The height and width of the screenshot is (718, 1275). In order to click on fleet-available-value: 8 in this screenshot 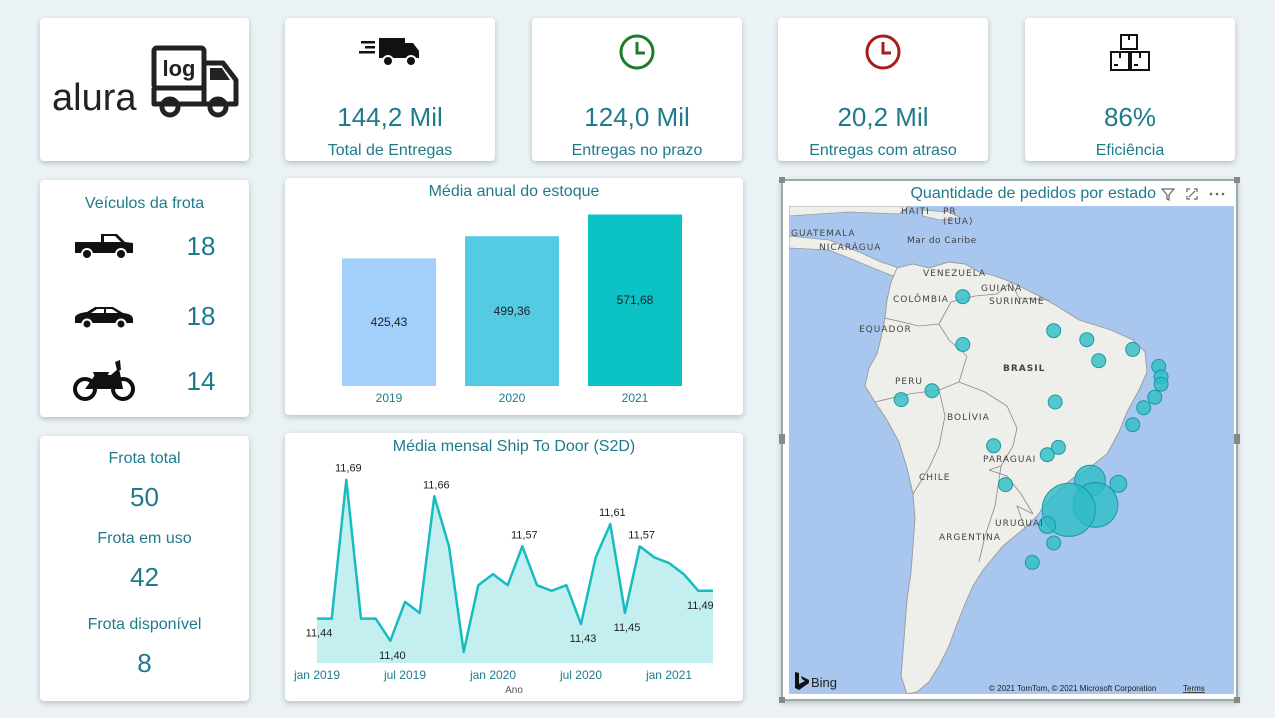, I will do `click(144, 663)`.